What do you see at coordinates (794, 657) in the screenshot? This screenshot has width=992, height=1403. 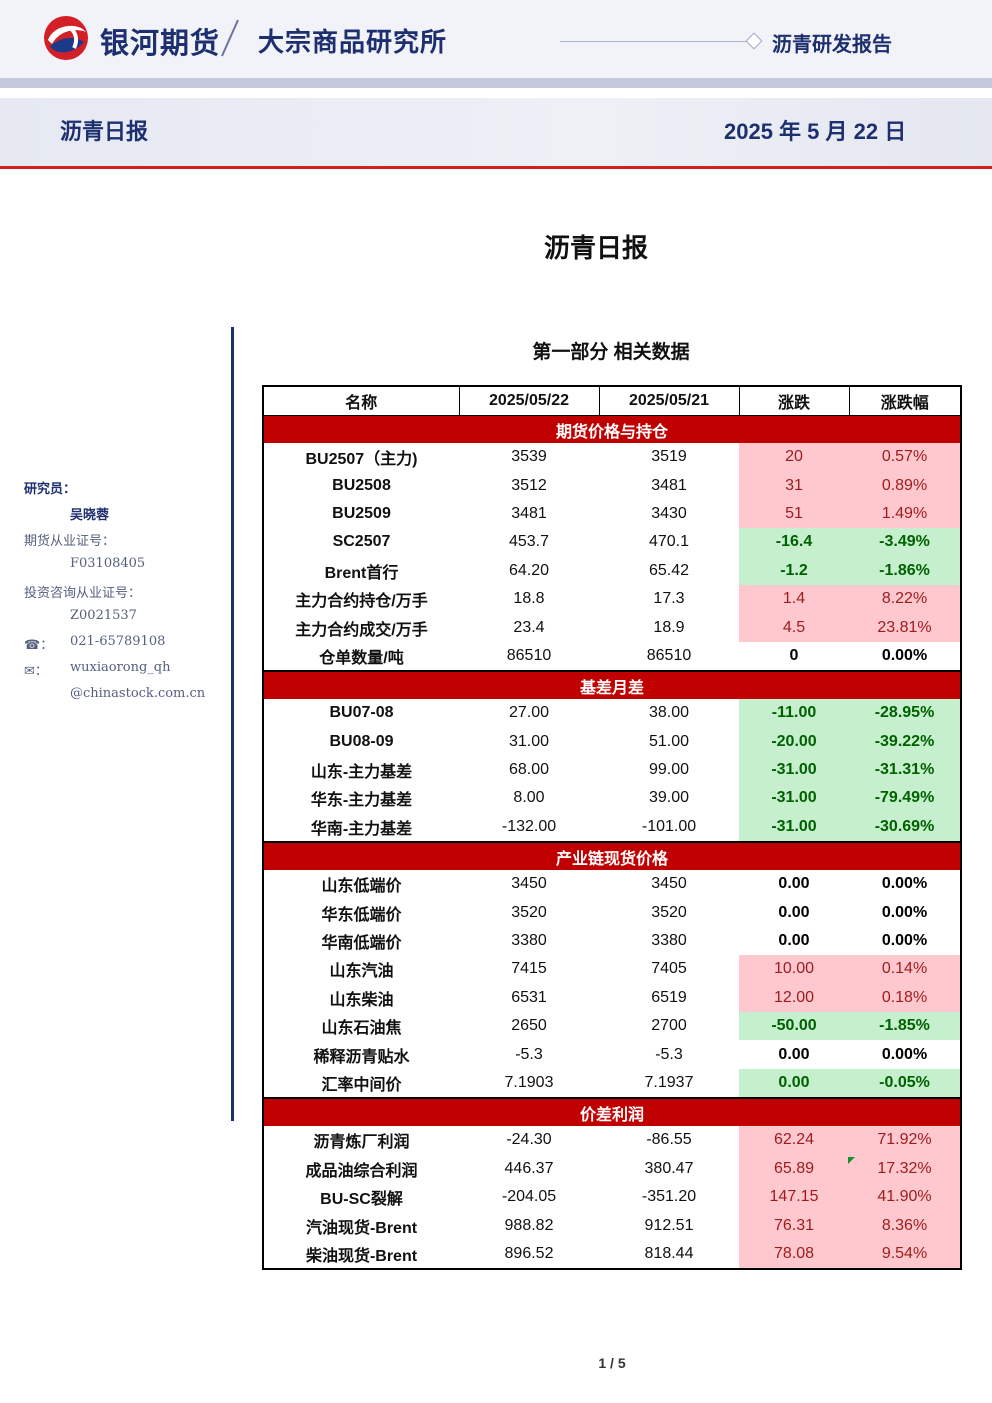 I see `change: 0` at bounding box center [794, 657].